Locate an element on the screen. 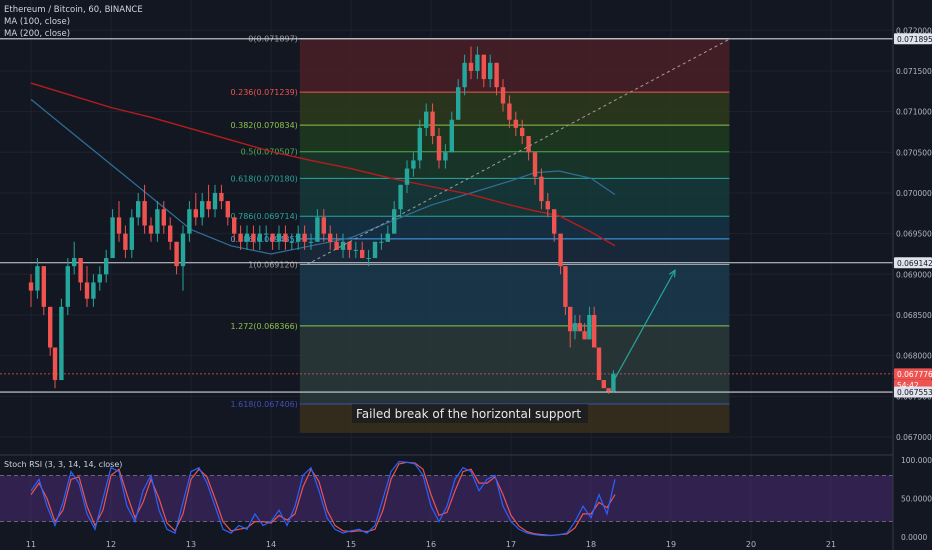  price-tick-label: 0.069500 is located at coordinates (914, 234).